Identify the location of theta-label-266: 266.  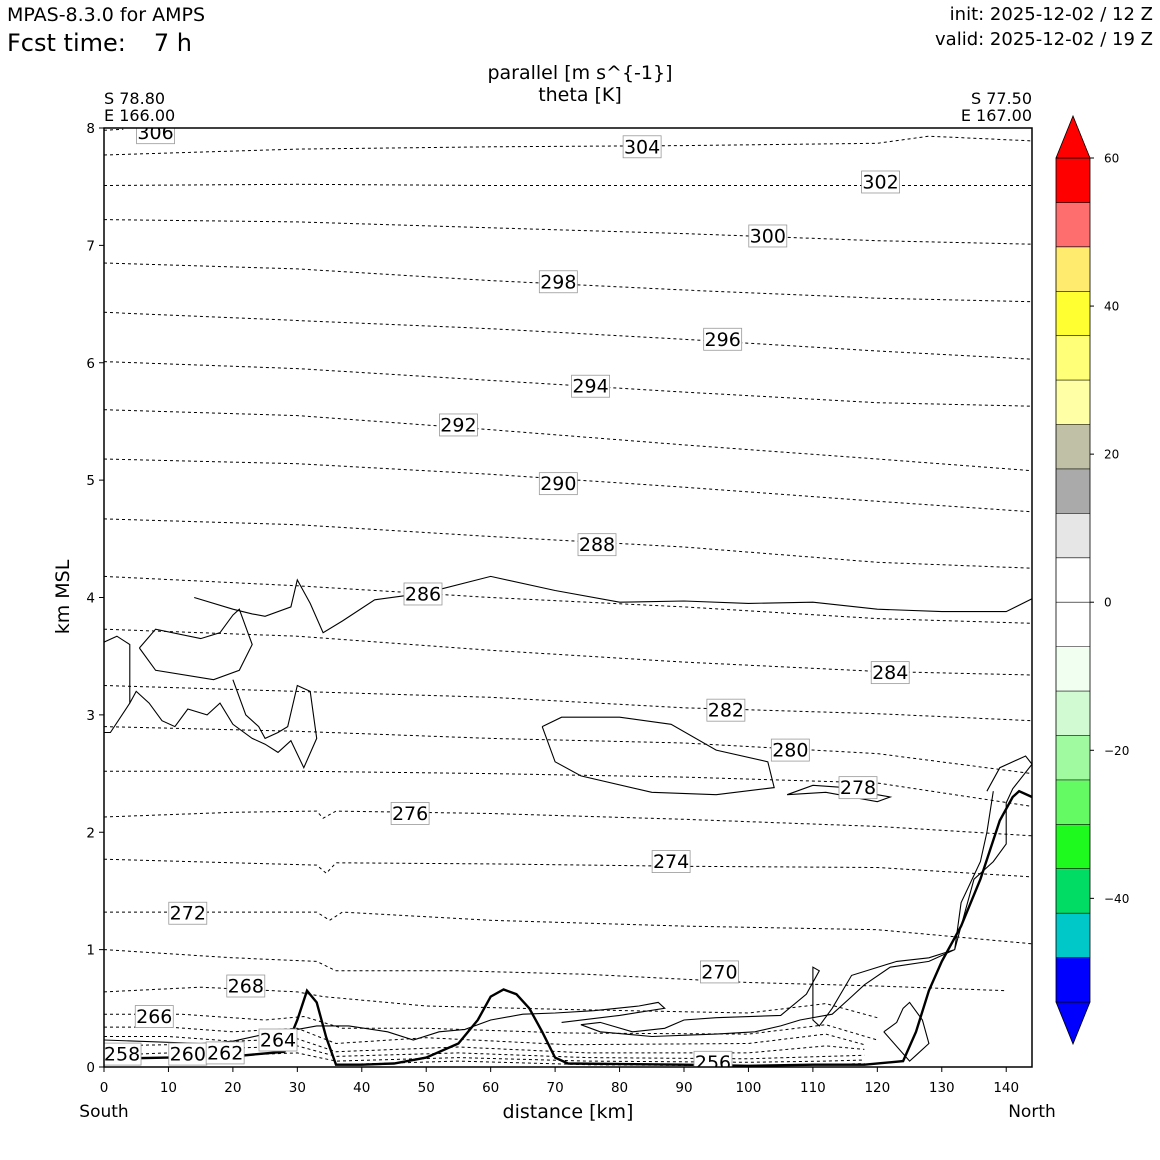
(154, 1016).